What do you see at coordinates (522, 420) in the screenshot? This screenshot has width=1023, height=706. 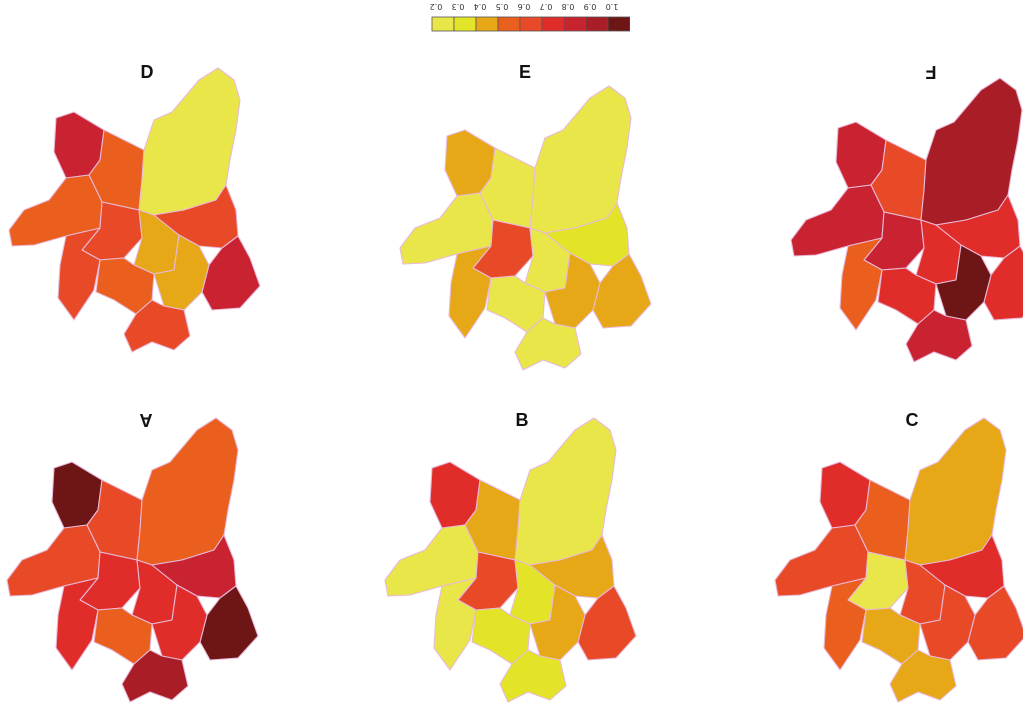 I see `map-title: B` at bounding box center [522, 420].